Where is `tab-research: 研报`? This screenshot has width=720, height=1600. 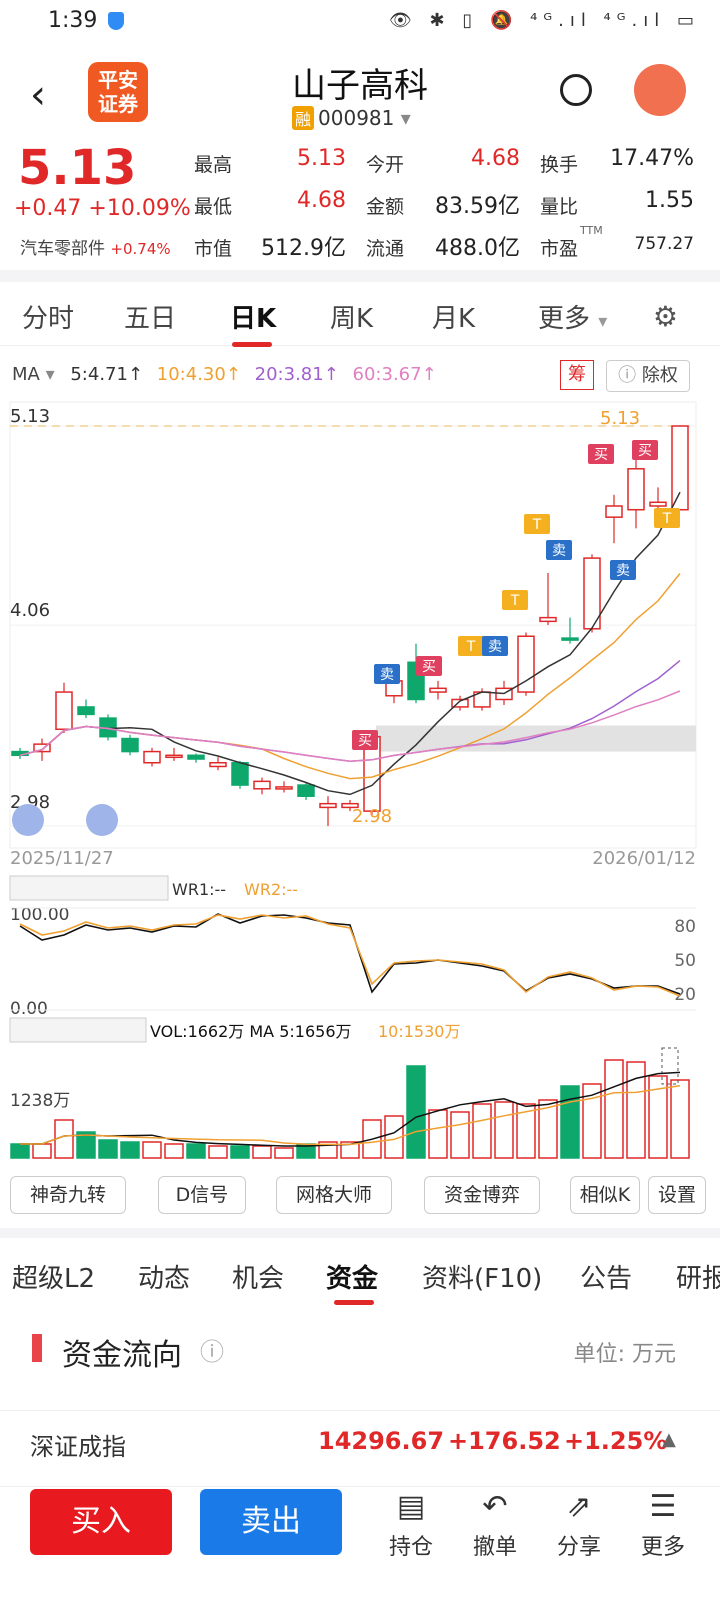
tab-research: 研报 is located at coordinates (698, 1279).